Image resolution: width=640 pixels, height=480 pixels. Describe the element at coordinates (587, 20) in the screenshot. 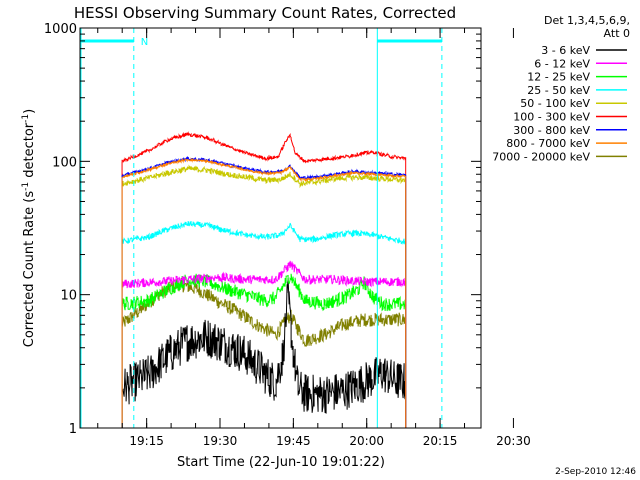

I see `legend-header-1: Det 1,3,4,5,6,9,` at that location.